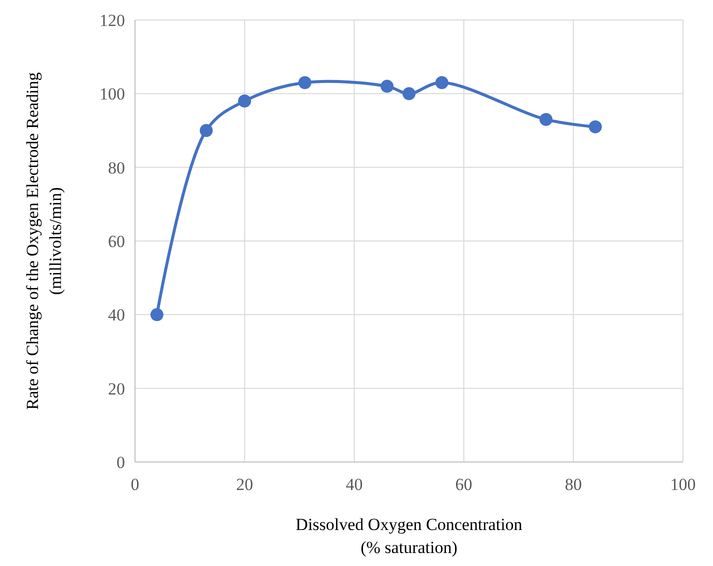 The image size is (713, 566). I want to click on x-tick-label: 20, so click(245, 484).